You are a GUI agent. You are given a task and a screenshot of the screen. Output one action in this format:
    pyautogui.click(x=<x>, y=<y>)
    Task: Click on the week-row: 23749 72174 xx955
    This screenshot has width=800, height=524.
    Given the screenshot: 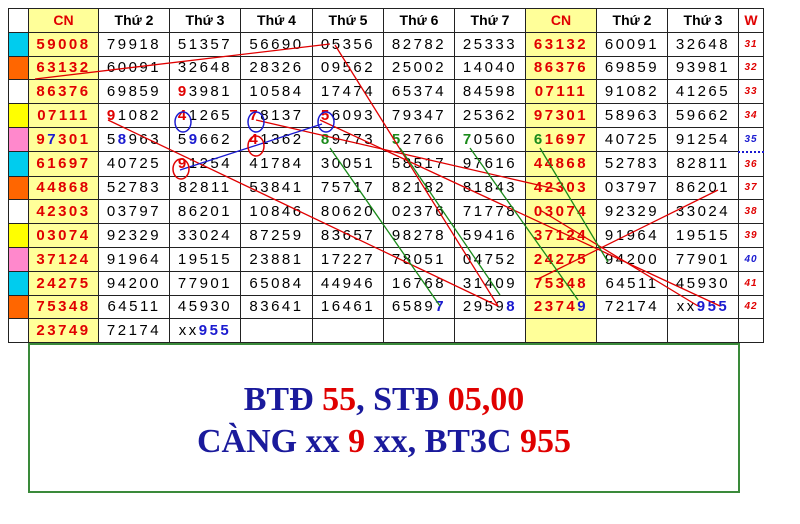 What is the action you would take?
    pyautogui.click(x=386, y=331)
    